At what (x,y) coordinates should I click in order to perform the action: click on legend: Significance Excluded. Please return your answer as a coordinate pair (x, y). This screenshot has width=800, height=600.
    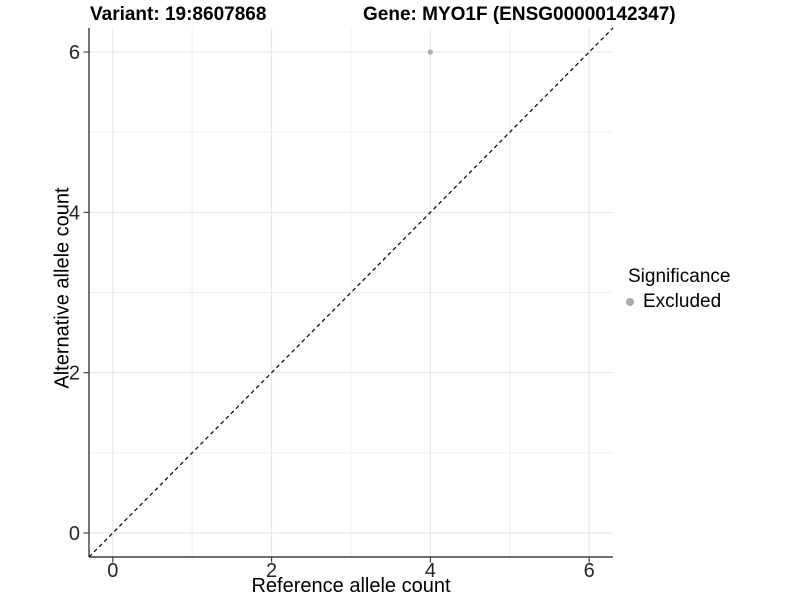
    Looking at the image, I should click on (677, 289).